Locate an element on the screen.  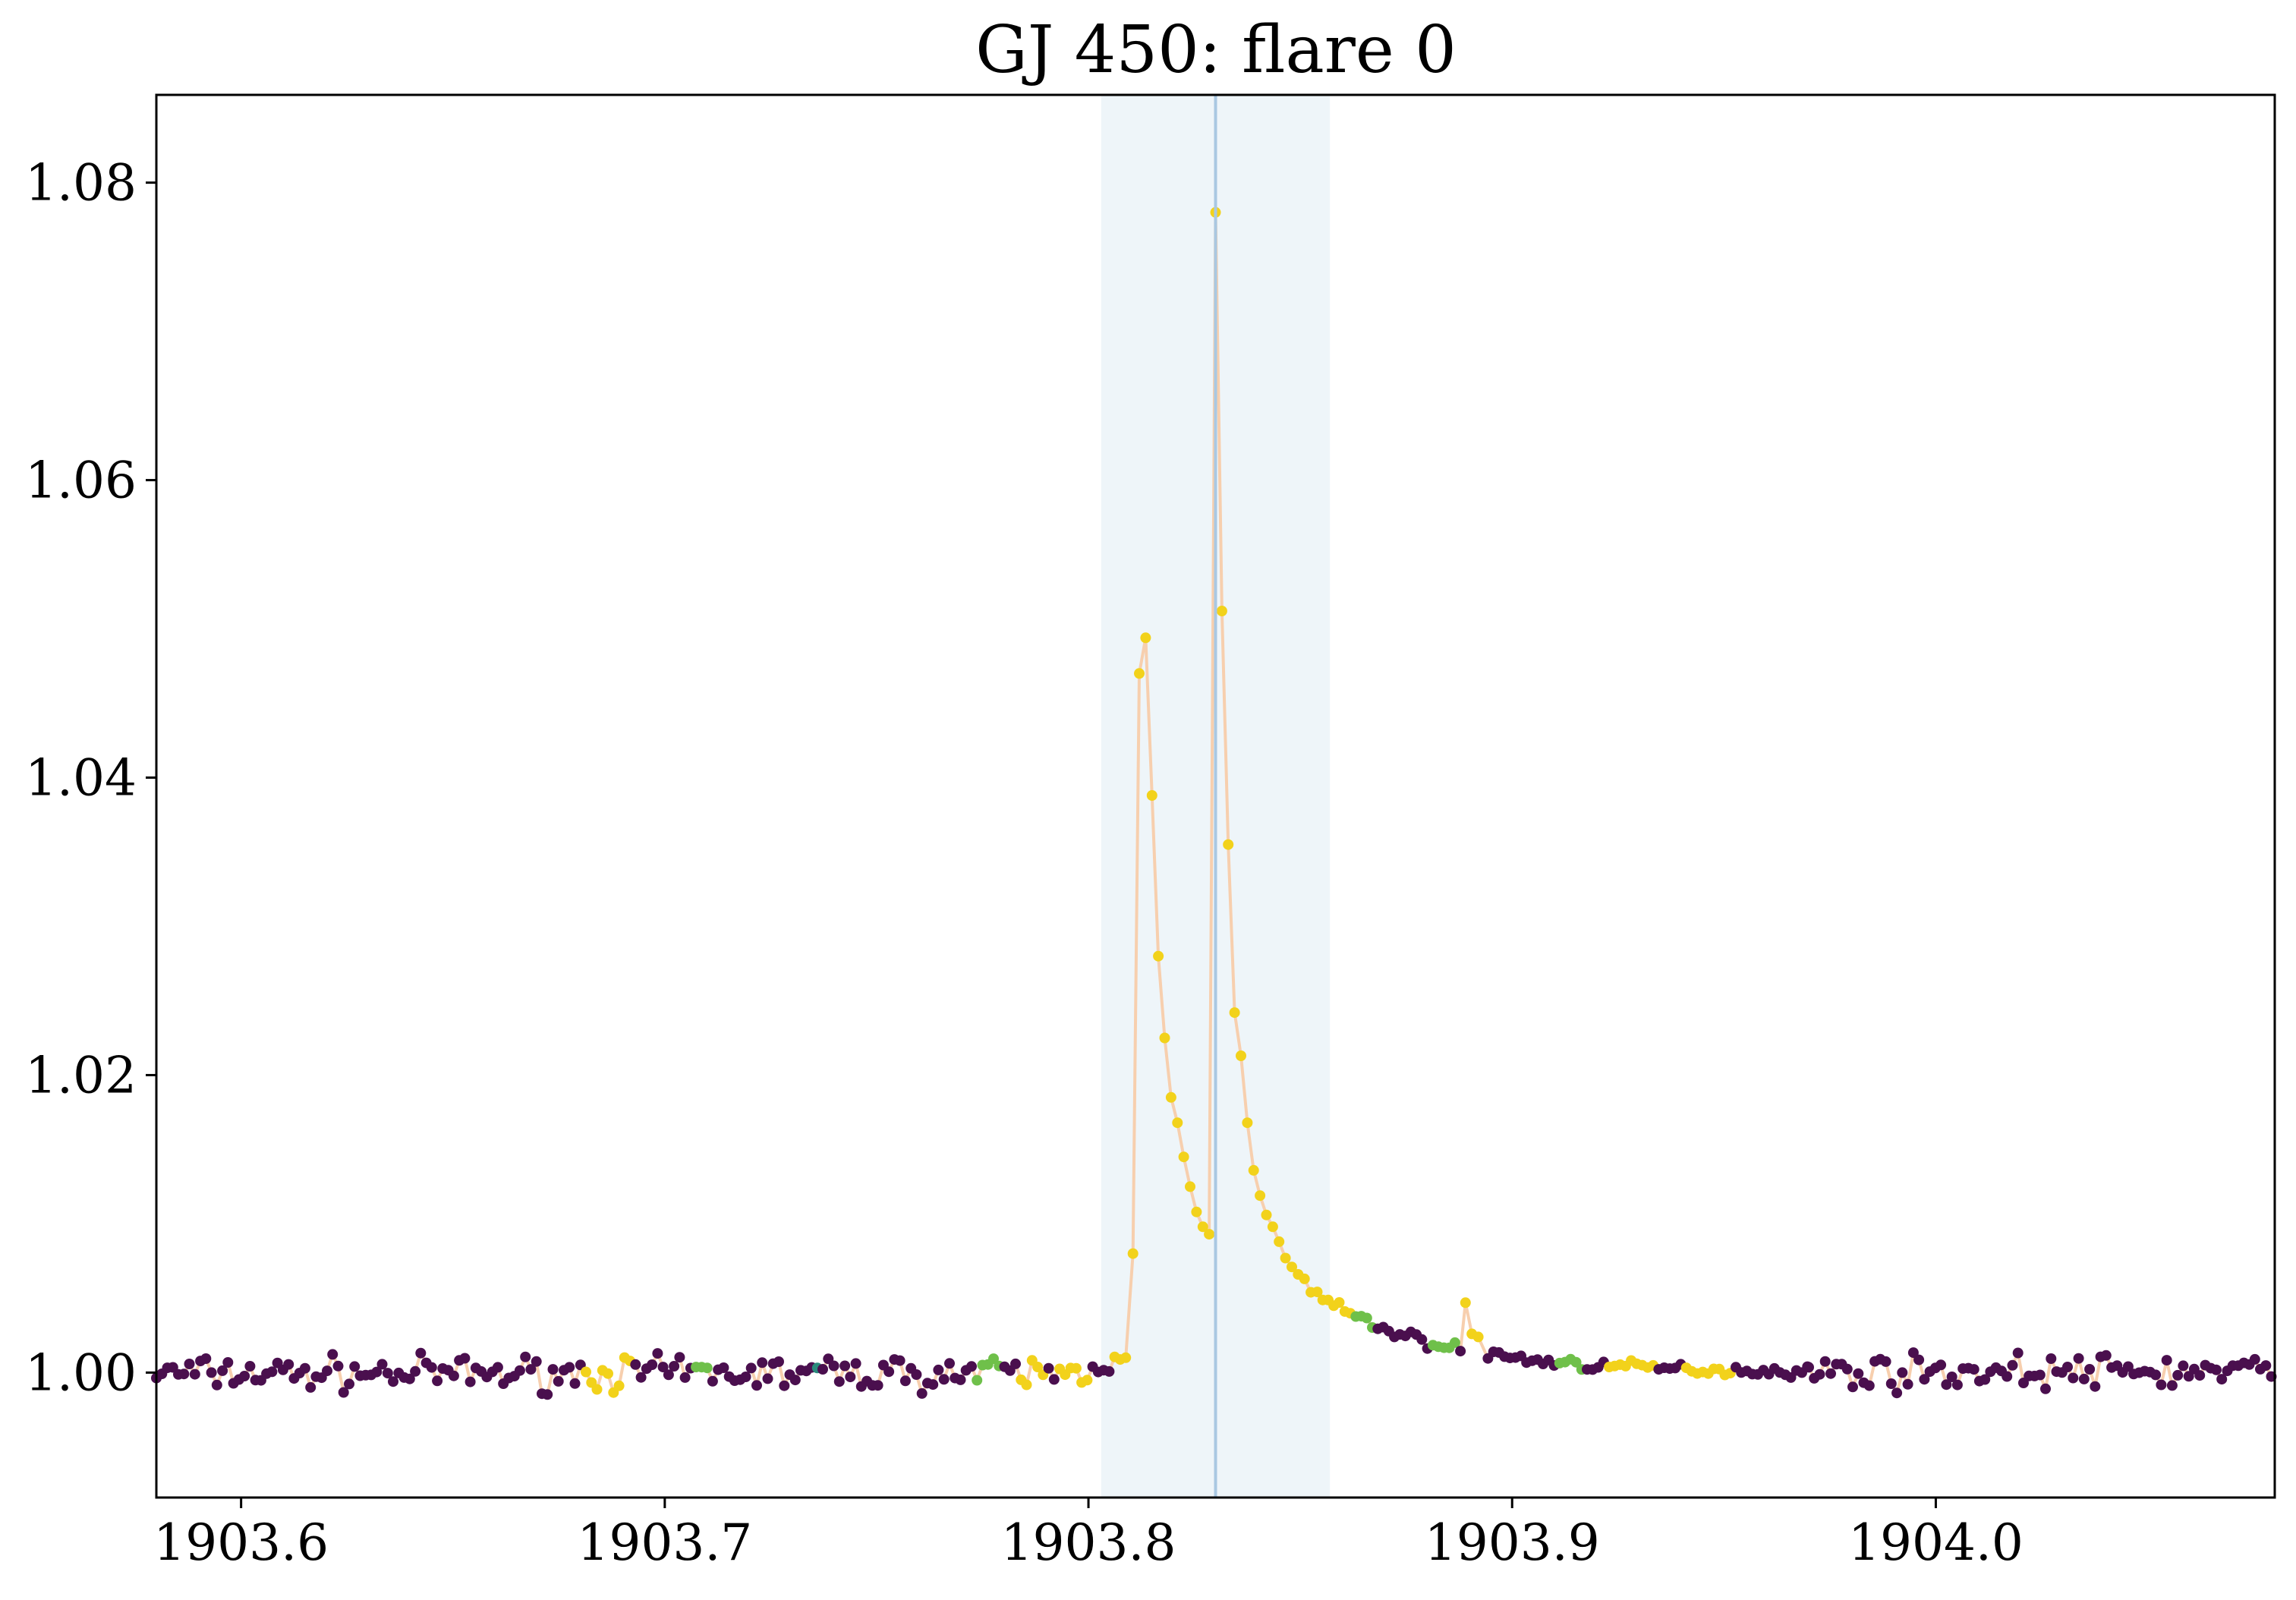
x-axis: 1903.6 1903.7 1903.8 1903.9 1904.0 is located at coordinates (1088, 1535).